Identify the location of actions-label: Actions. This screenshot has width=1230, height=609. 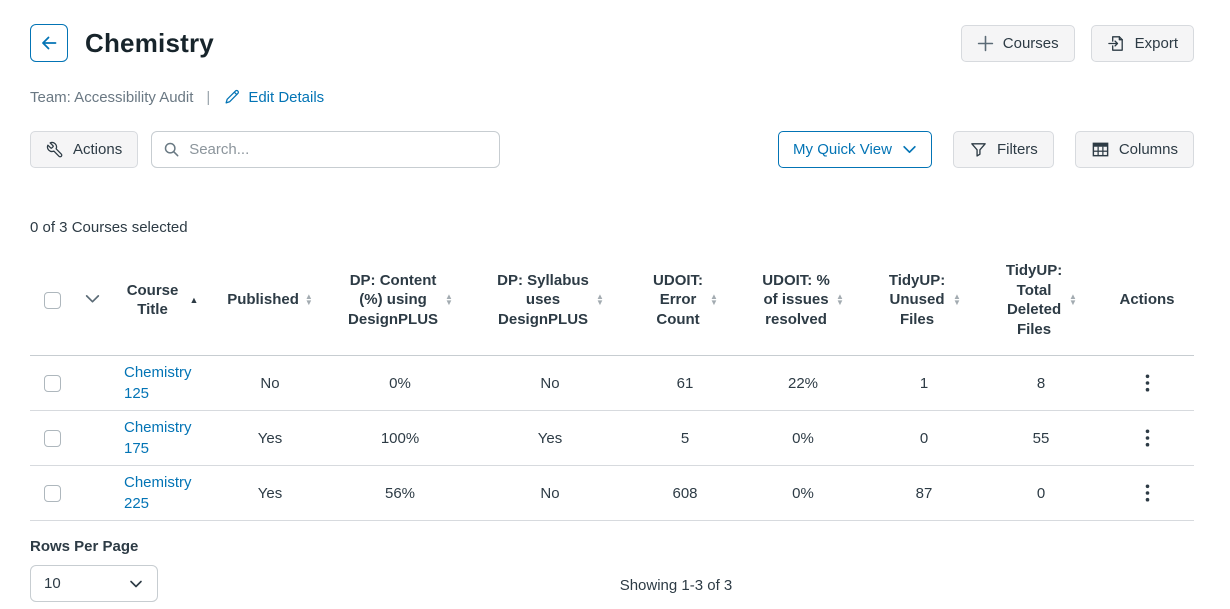
(98, 149).